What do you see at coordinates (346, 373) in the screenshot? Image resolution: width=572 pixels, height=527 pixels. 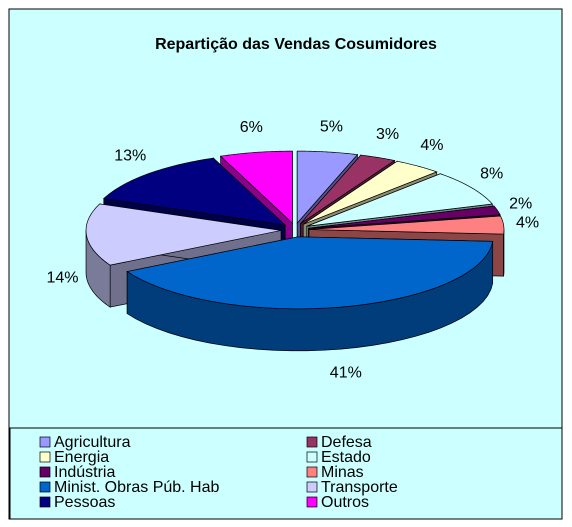 I see `data-label: 41%` at bounding box center [346, 373].